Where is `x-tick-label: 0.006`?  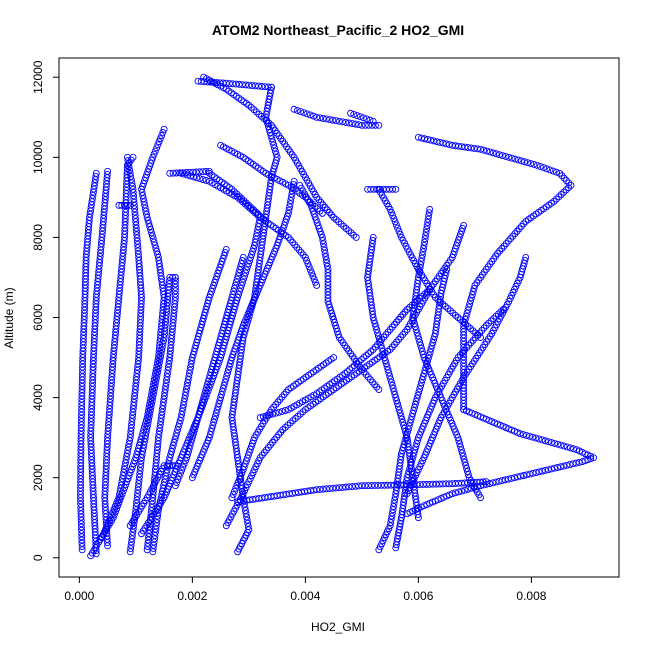 x-tick-label: 0.006 is located at coordinates (418, 596).